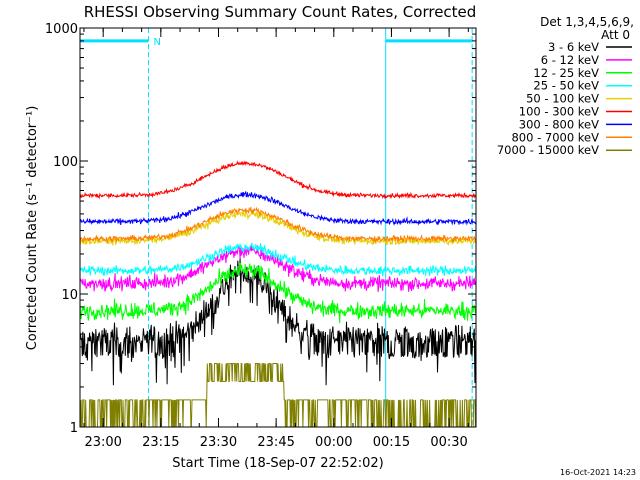 The height and width of the screenshot is (480, 640). Describe the element at coordinates (562, 99) in the screenshot. I see `legend-label: 50 - 100 keV` at that location.